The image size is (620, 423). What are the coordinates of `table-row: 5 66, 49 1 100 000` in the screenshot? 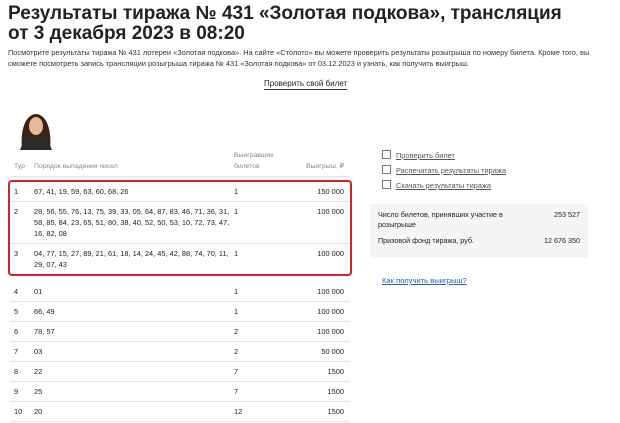 It's located at (180, 312).